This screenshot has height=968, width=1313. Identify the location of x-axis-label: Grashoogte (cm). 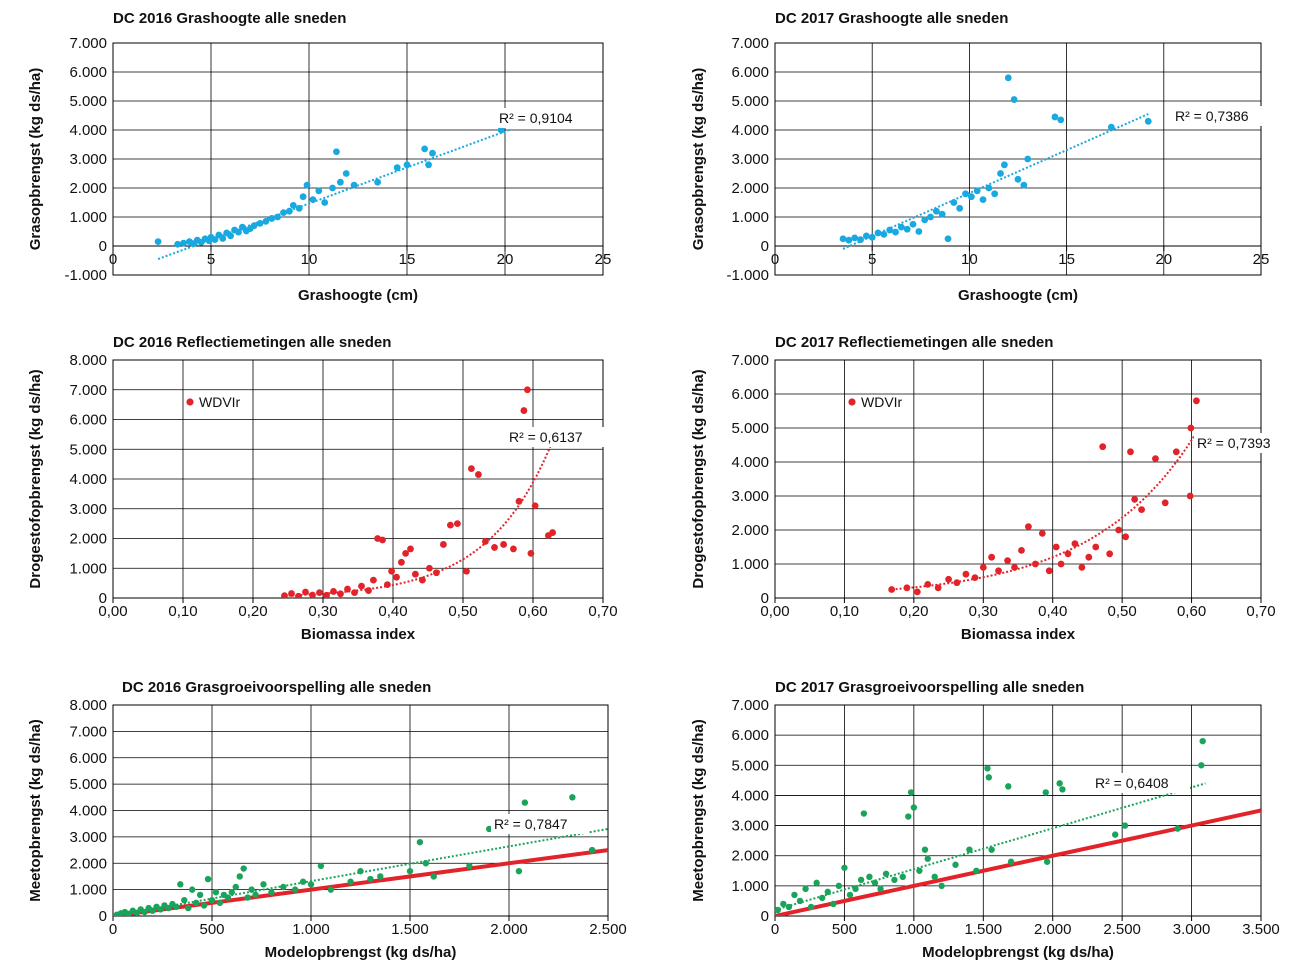
(1018, 295).